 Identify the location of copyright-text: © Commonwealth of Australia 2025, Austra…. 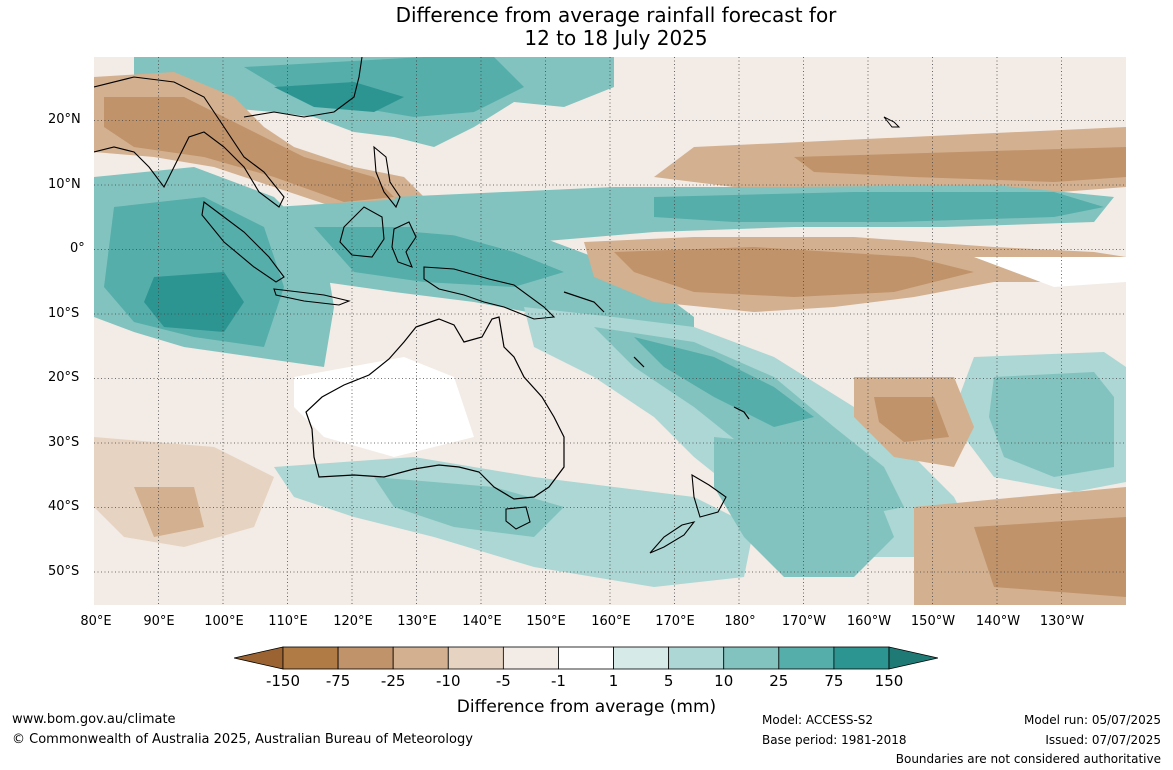
(242, 739).